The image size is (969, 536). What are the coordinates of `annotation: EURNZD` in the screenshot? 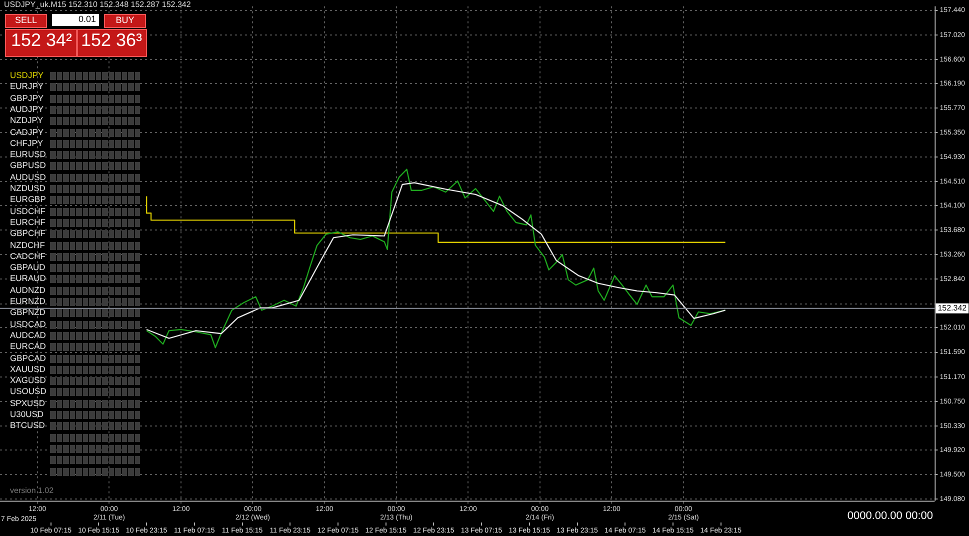 It's located at (28, 301).